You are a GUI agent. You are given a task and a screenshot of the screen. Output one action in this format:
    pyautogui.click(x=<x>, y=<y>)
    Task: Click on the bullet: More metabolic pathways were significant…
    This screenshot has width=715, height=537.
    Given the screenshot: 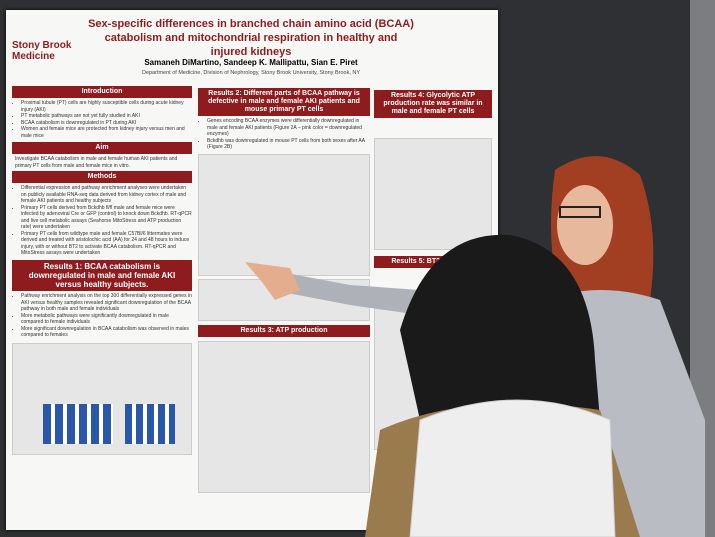 What is the action you would take?
    pyautogui.click(x=106, y=319)
    